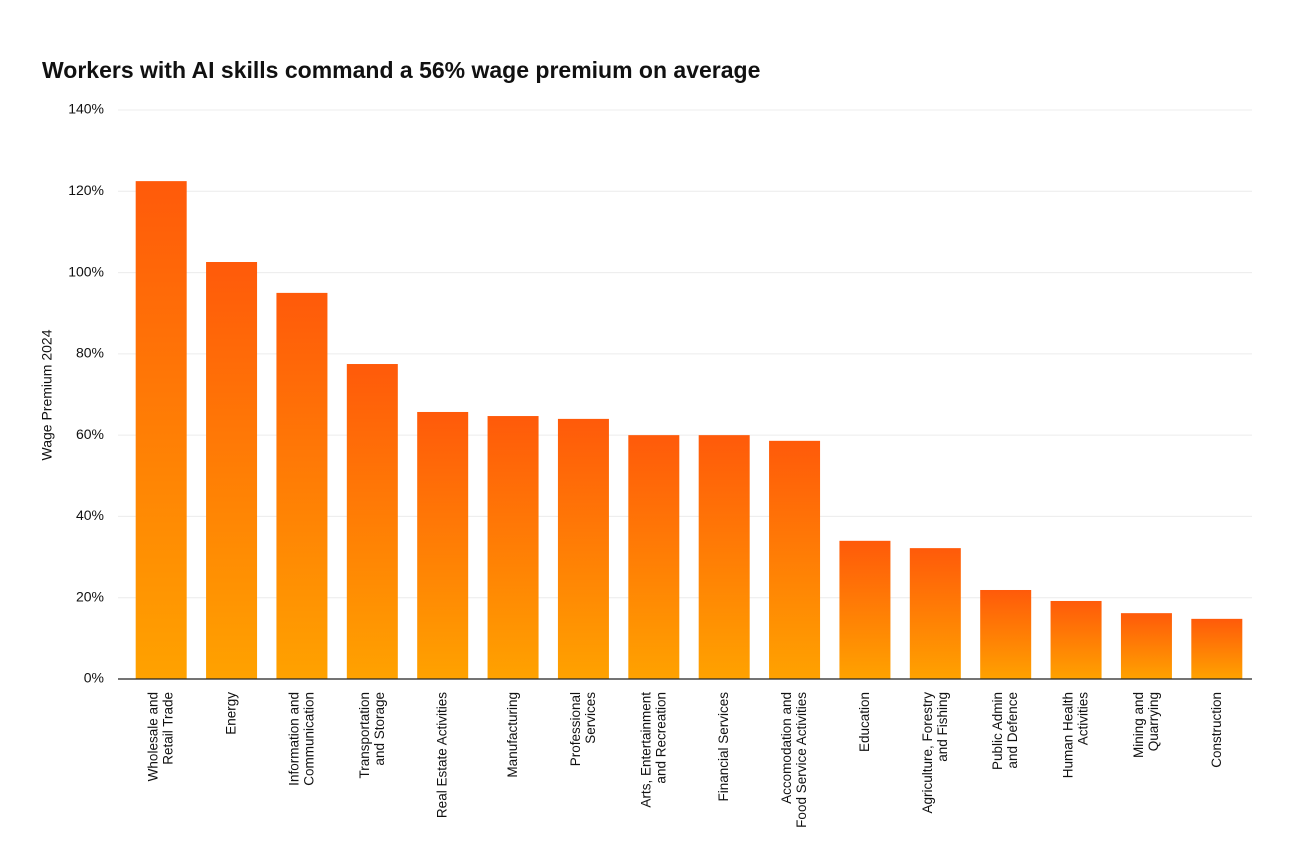 Image resolution: width=1292 pixels, height=849 pixels. I want to click on x-tick-label: Energy, so click(230, 713).